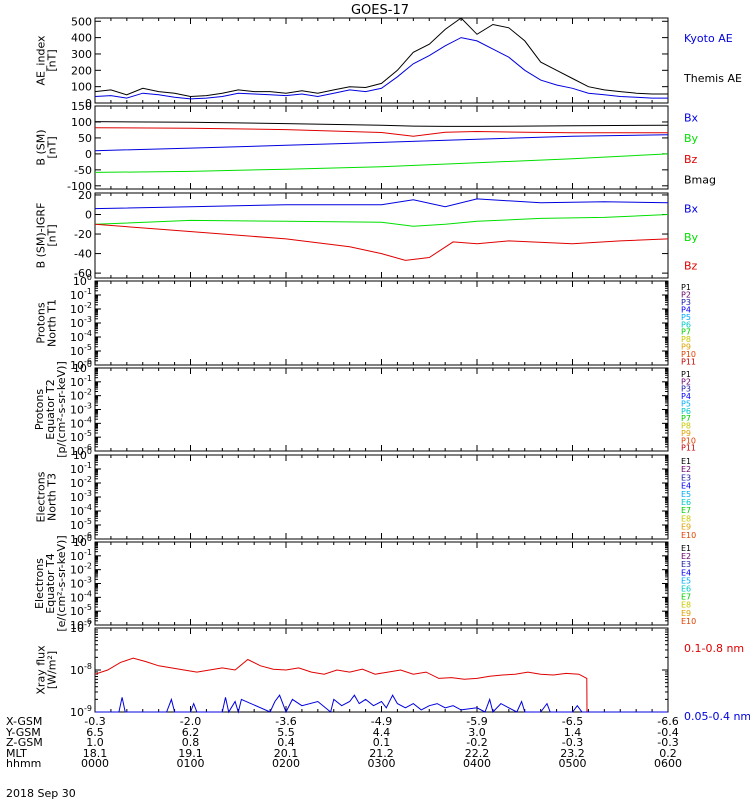  What do you see at coordinates (52, 323) in the screenshot?
I see `y-axis-label: North T1` at bounding box center [52, 323].